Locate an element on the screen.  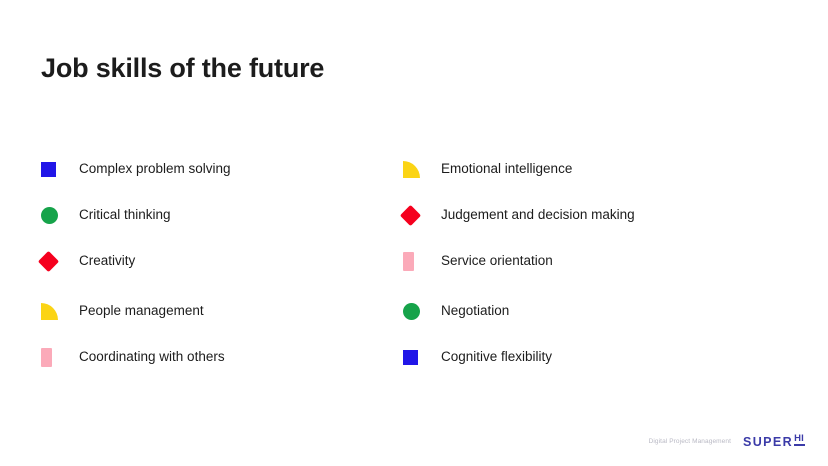
skill-item: People management is located at coordinates (222, 311).